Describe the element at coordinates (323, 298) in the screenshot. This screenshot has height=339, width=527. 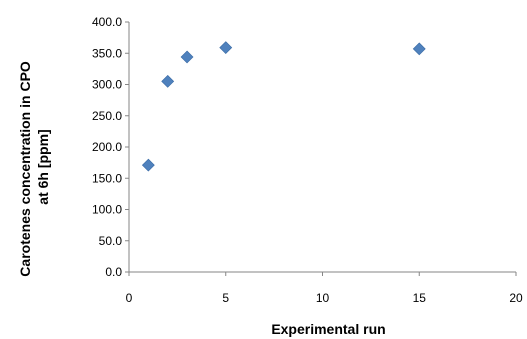
I see `x-tick-label: 10` at that location.